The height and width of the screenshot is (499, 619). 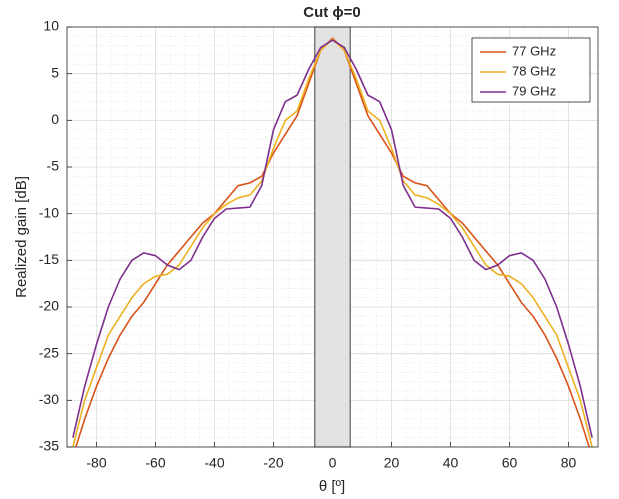 What do you see at coordinates (214, 463) in the screenshot?
I see `x-tick-label: -40` at bounding box center [214, 463].